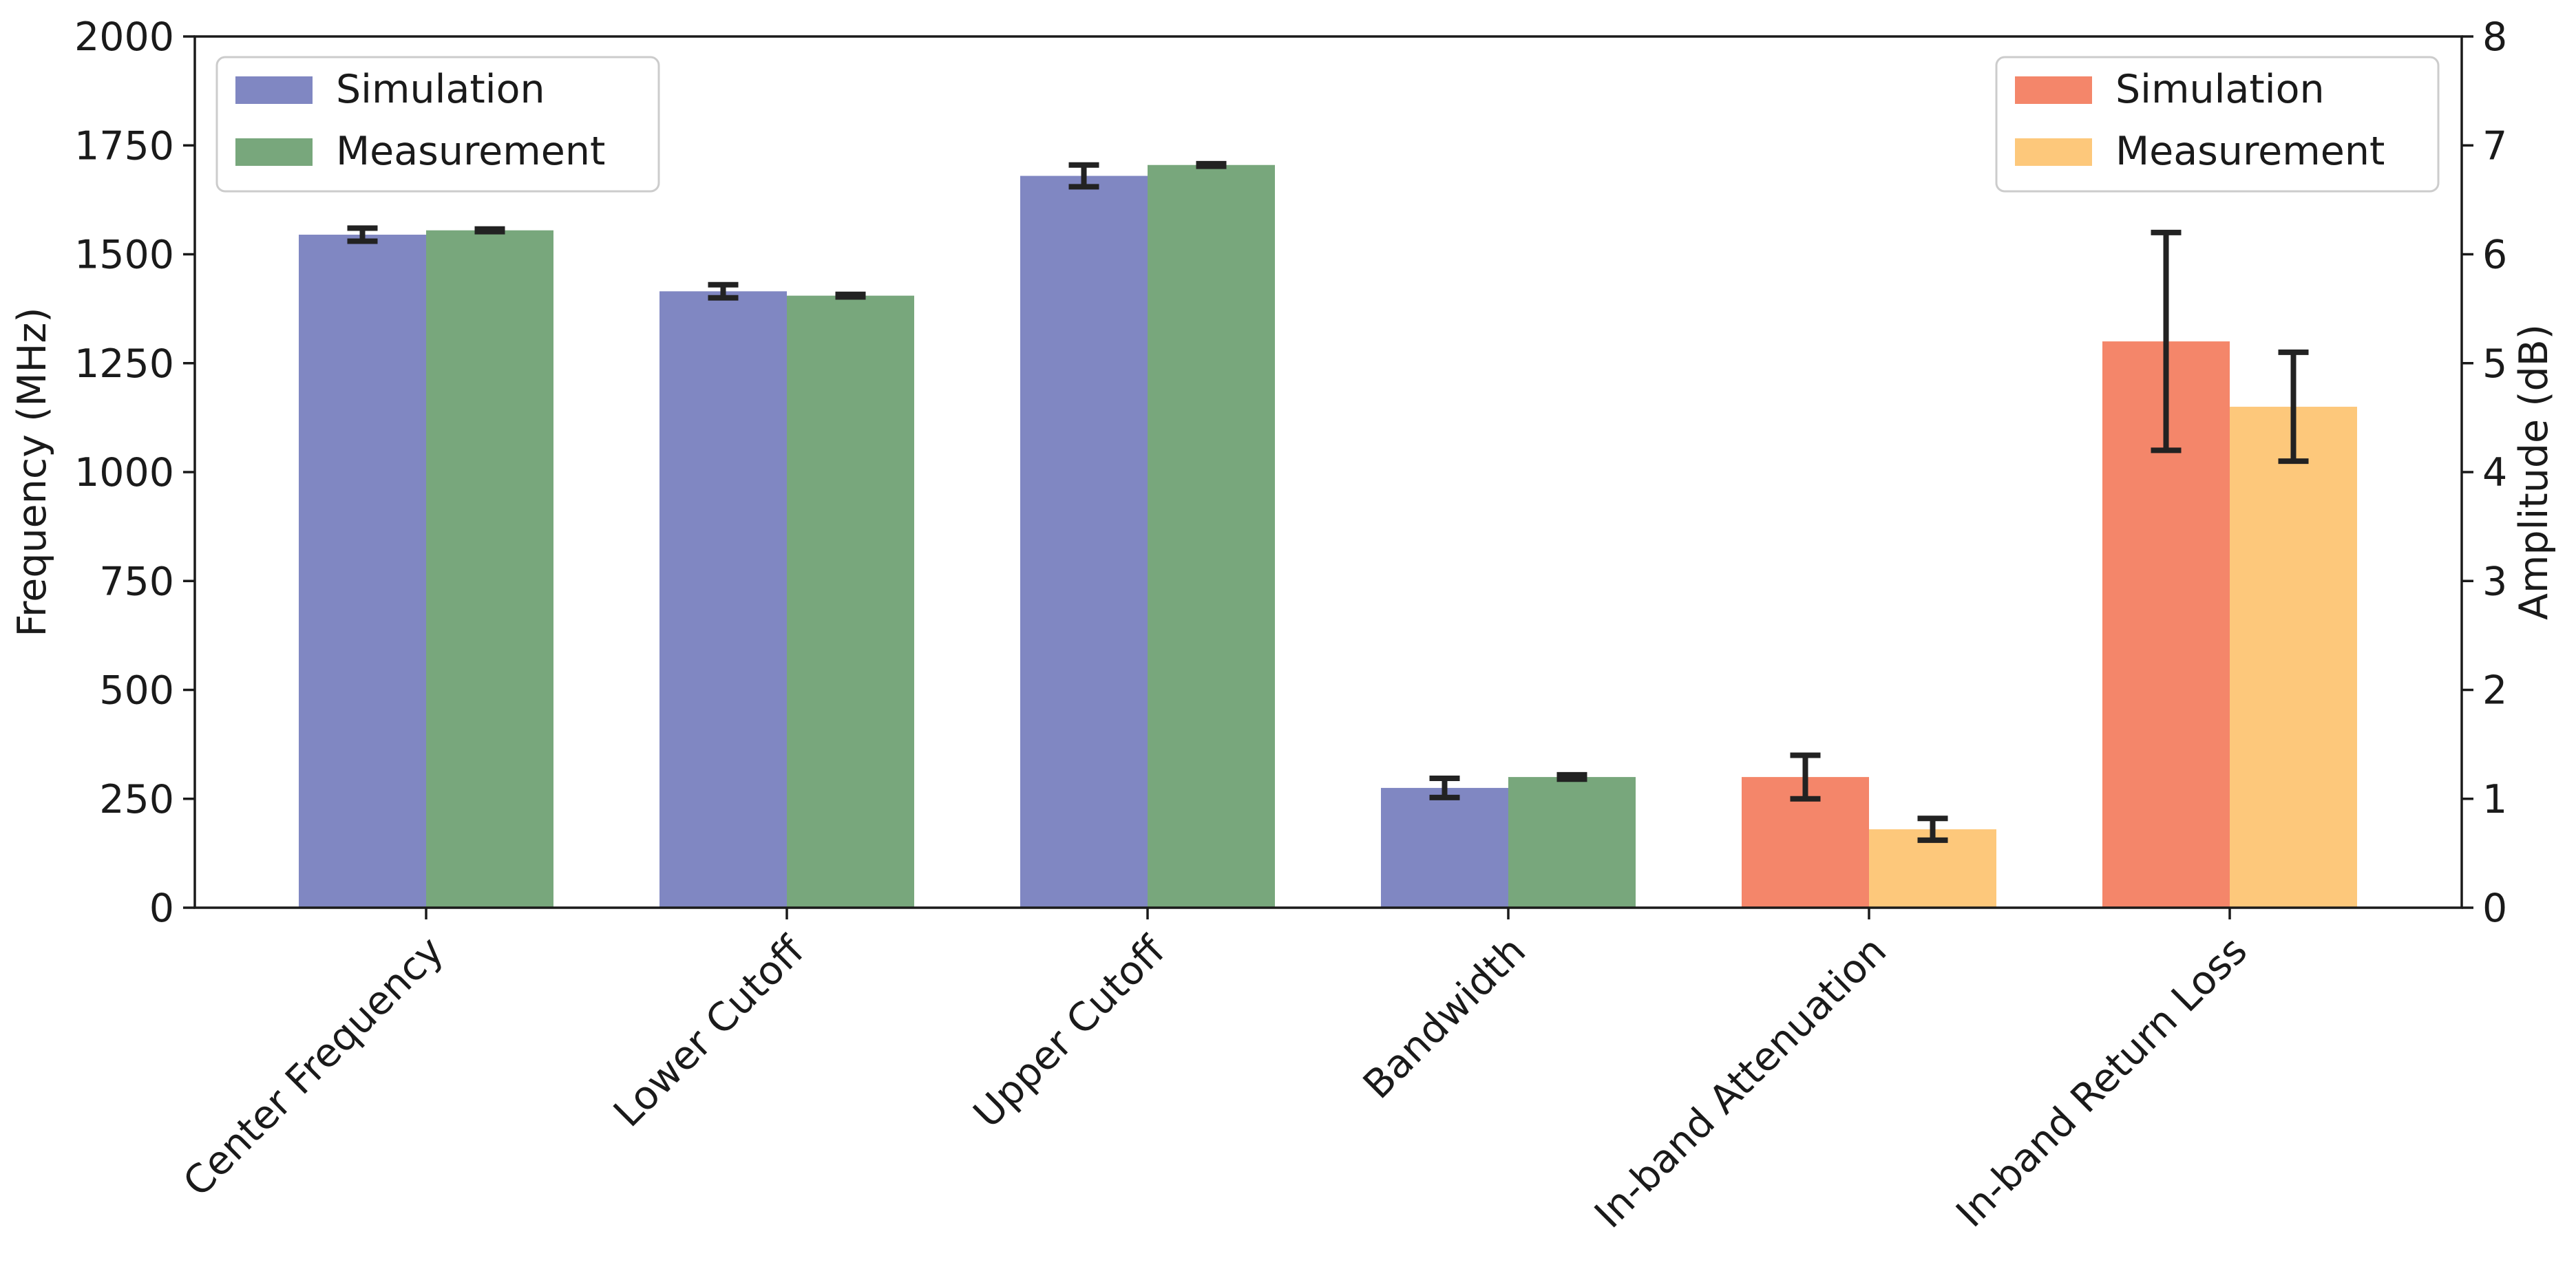  I want to click on left-tick-label: 500, so click(137, 691).